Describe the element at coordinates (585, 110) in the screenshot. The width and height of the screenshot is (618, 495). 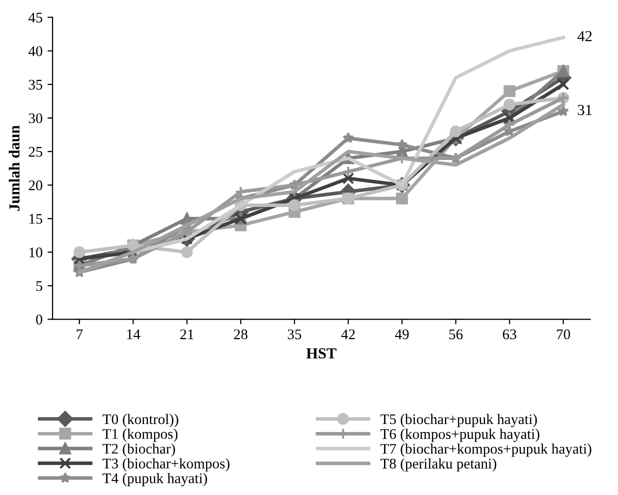
I see `annotation: 31` at that location.